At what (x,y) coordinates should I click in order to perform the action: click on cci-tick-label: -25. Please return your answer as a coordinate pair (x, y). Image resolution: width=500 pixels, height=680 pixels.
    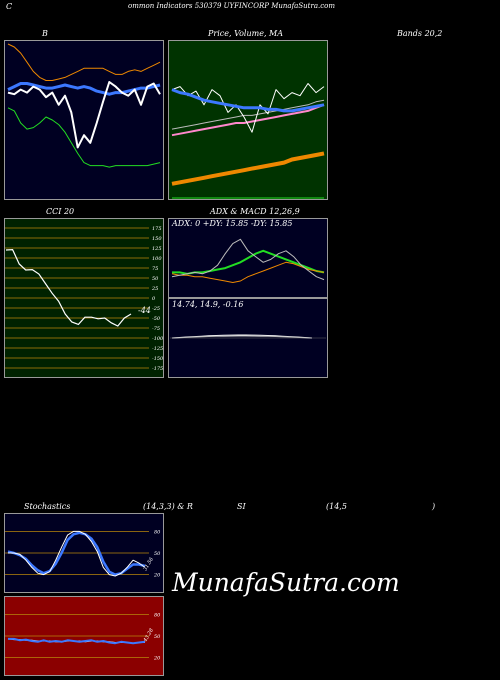
    Looking at the image, I should click on (156, 309).